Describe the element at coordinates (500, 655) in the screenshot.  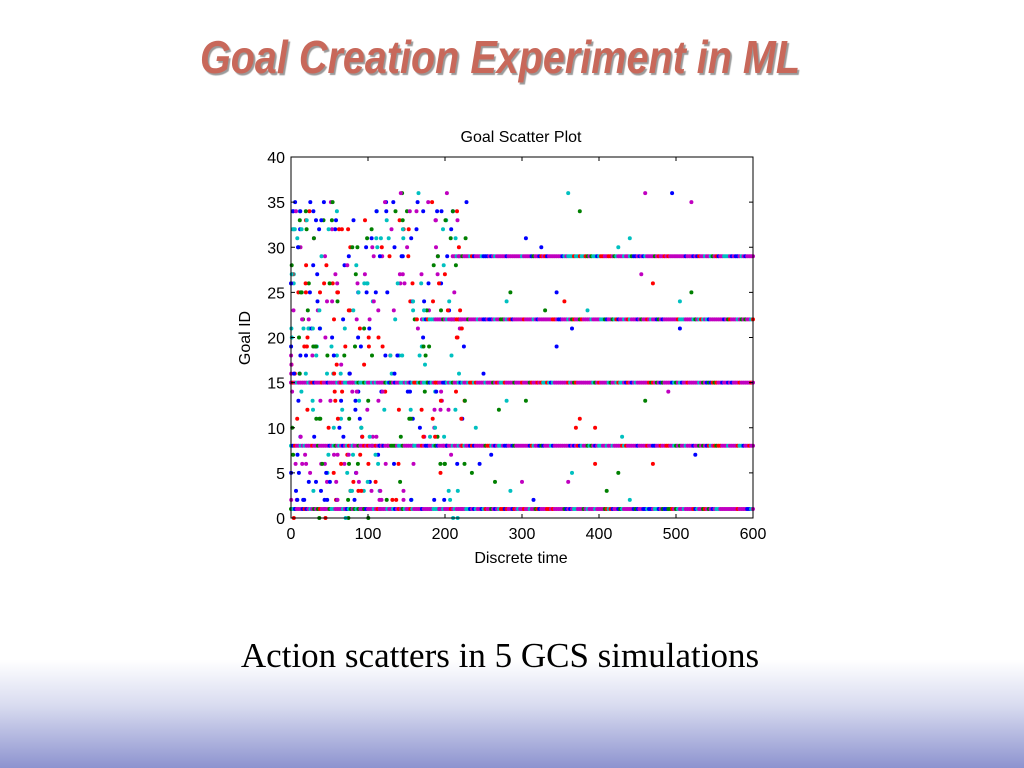
I see `slide-caption: Action scatters in 5 GCS simulations` at that location.